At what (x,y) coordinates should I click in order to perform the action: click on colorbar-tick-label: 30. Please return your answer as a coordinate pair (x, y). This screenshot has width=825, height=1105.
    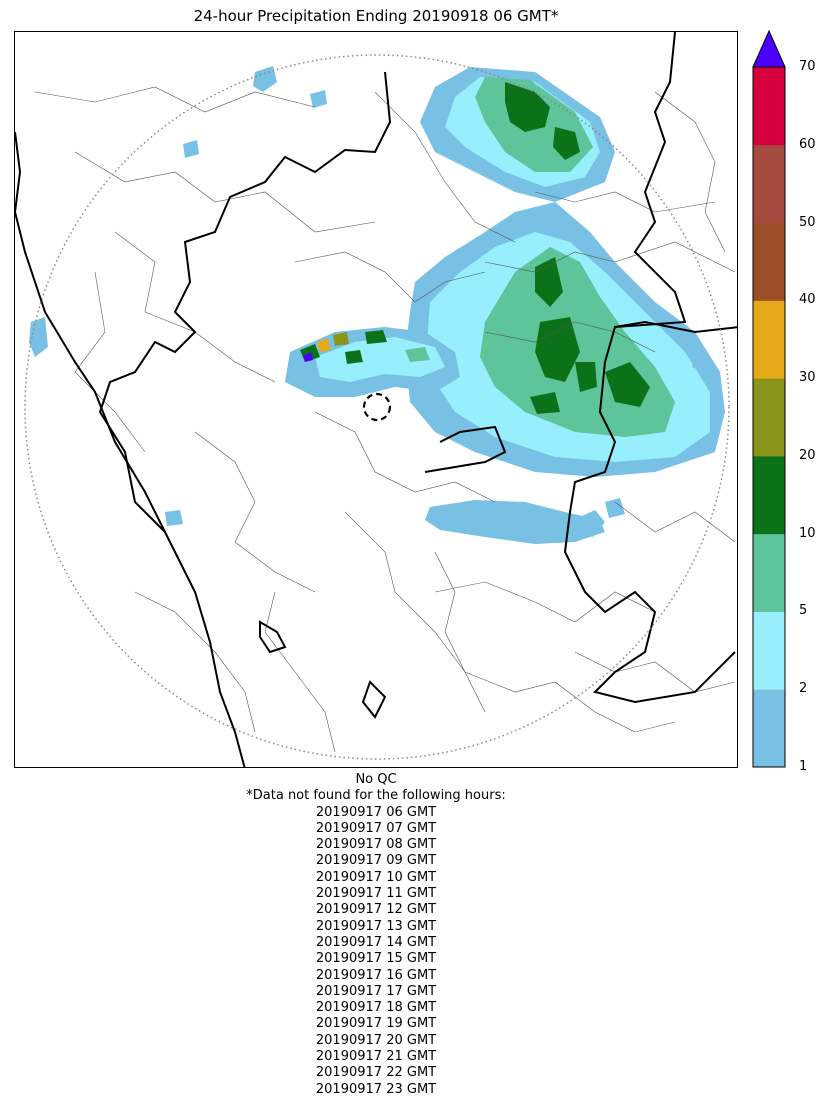
    Looking at the image, I should click on (807, 378).